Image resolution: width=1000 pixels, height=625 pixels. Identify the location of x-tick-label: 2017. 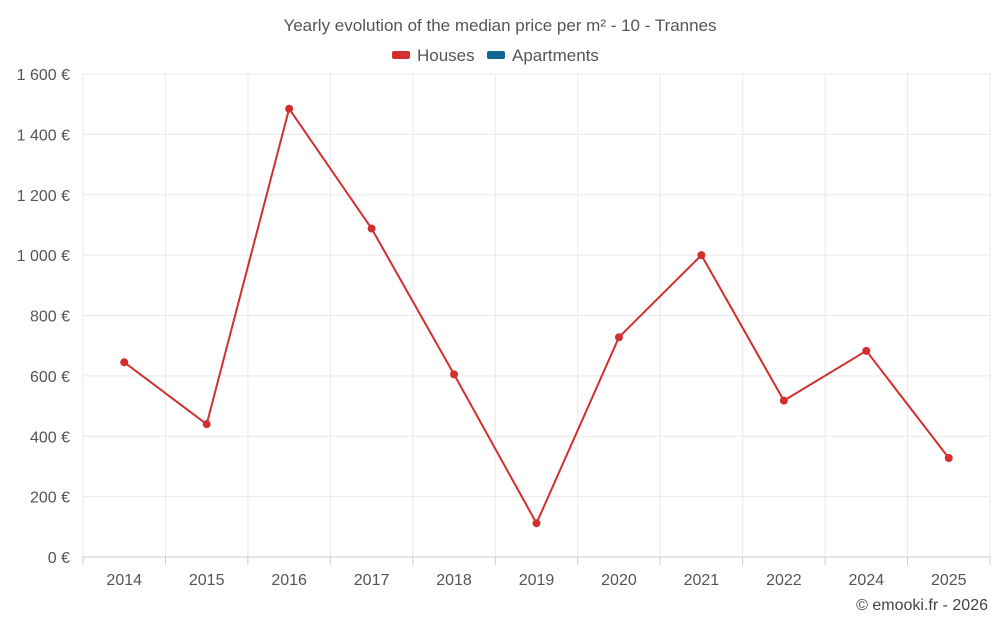
(372, 580).